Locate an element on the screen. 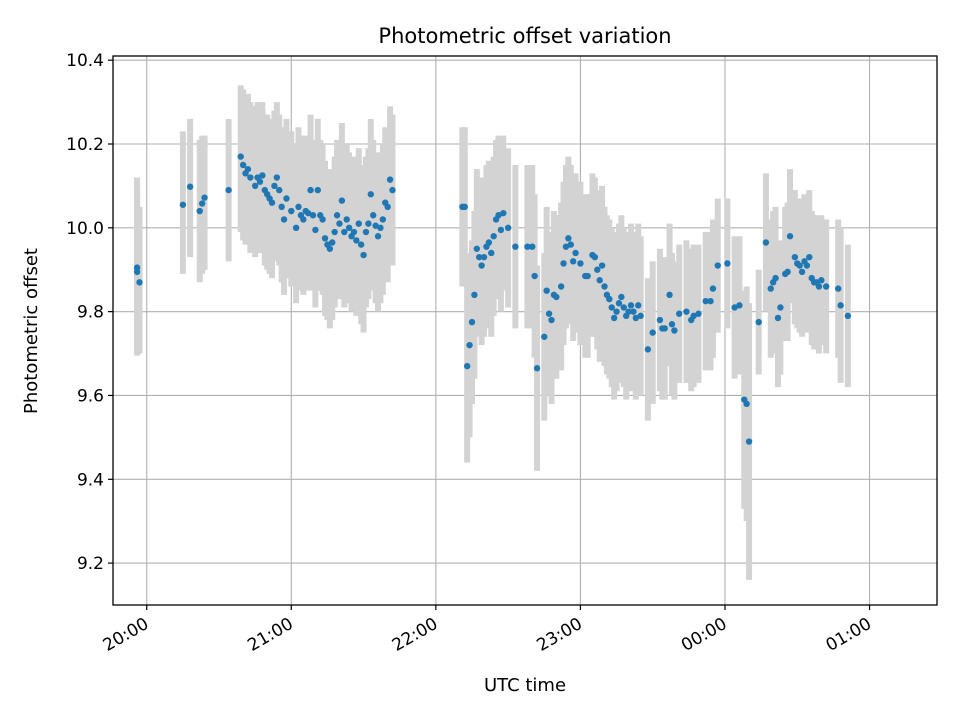 This screenshot has height=720, width=960. y-tick-label: 9.8 is located at coordinates (90, 313).